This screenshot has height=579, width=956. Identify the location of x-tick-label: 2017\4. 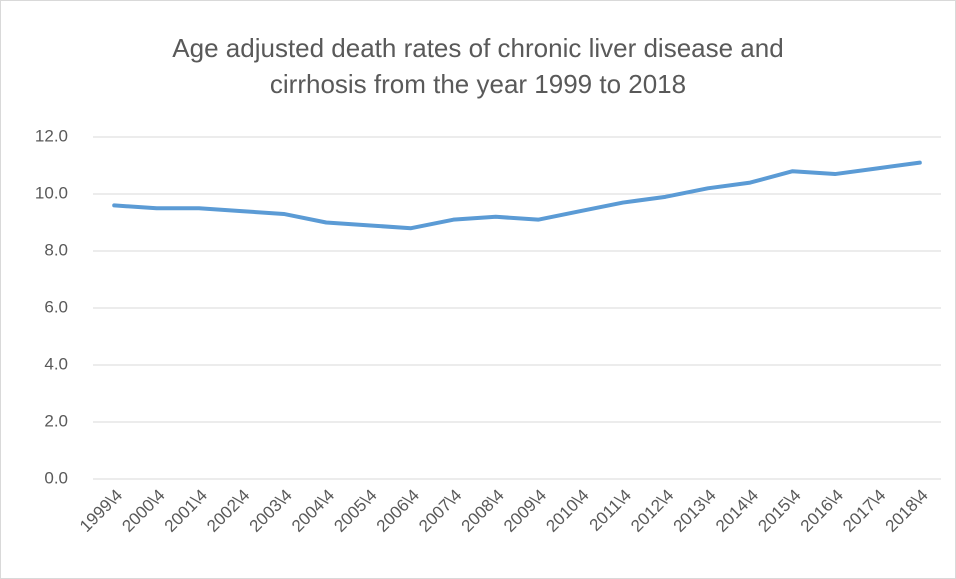
(864, 511).